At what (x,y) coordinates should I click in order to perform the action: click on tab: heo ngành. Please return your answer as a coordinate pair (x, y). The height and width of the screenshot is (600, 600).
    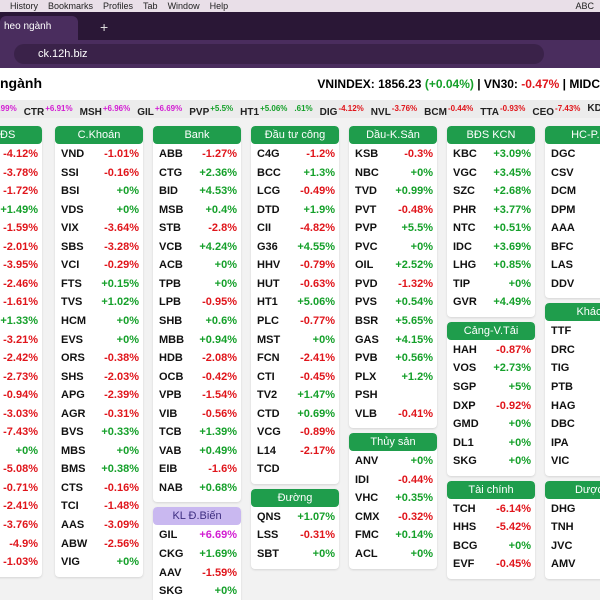
    Looking at the image, I should click on (39, 28).